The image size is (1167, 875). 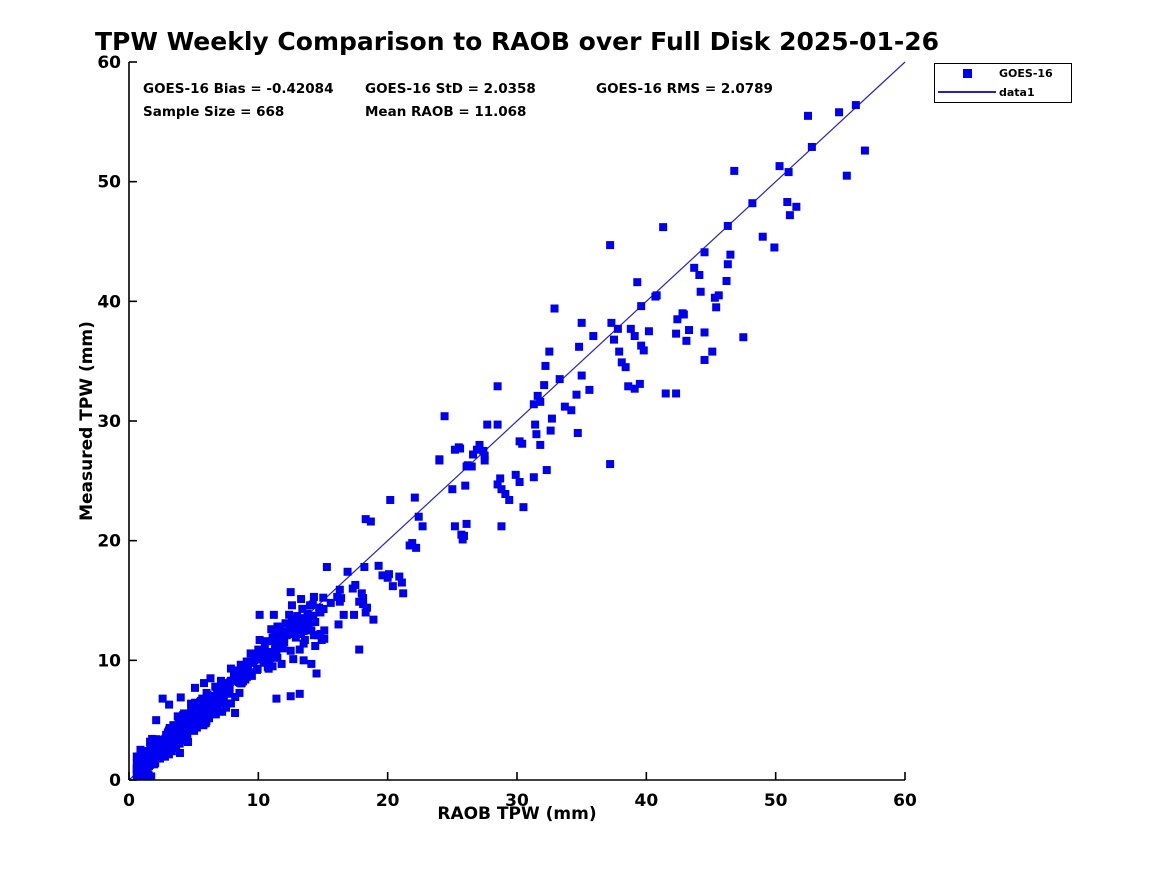 What do you see at coordinates (776, 801) in the screenshot?
I see `x-tick-label: 50` at bounding box center [776, 801].